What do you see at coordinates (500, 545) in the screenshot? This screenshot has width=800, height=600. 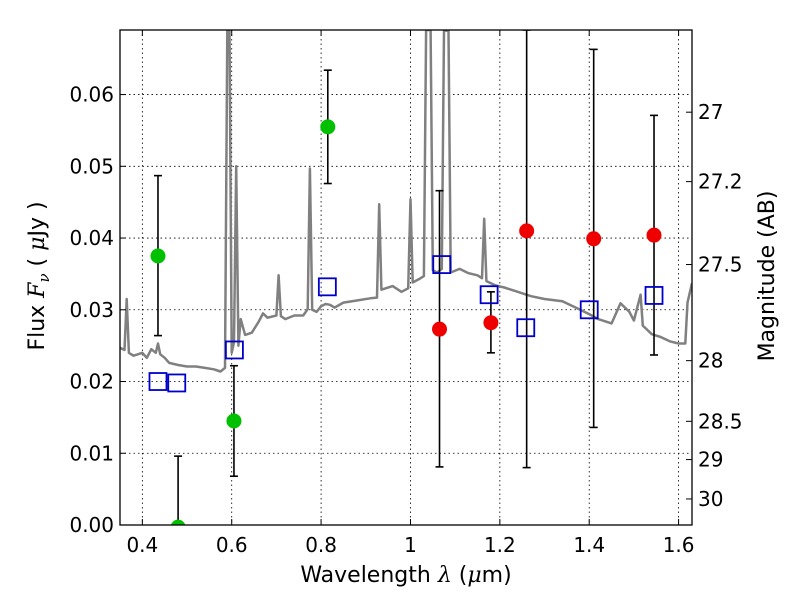 I see `x-tick-label: 1.2` at bounding box center [500, 545].